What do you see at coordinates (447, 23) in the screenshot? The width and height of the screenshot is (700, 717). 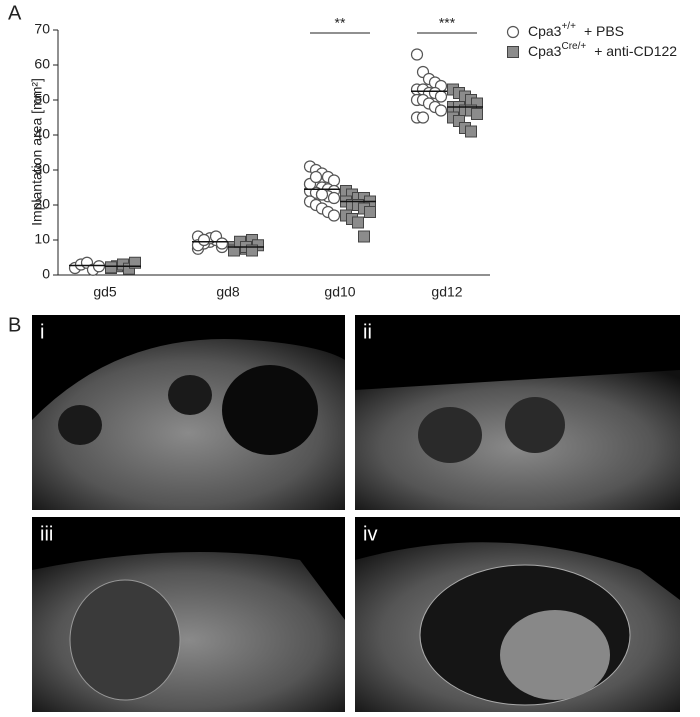 I see `significance-label: ***` at bounding box center [447, 23].